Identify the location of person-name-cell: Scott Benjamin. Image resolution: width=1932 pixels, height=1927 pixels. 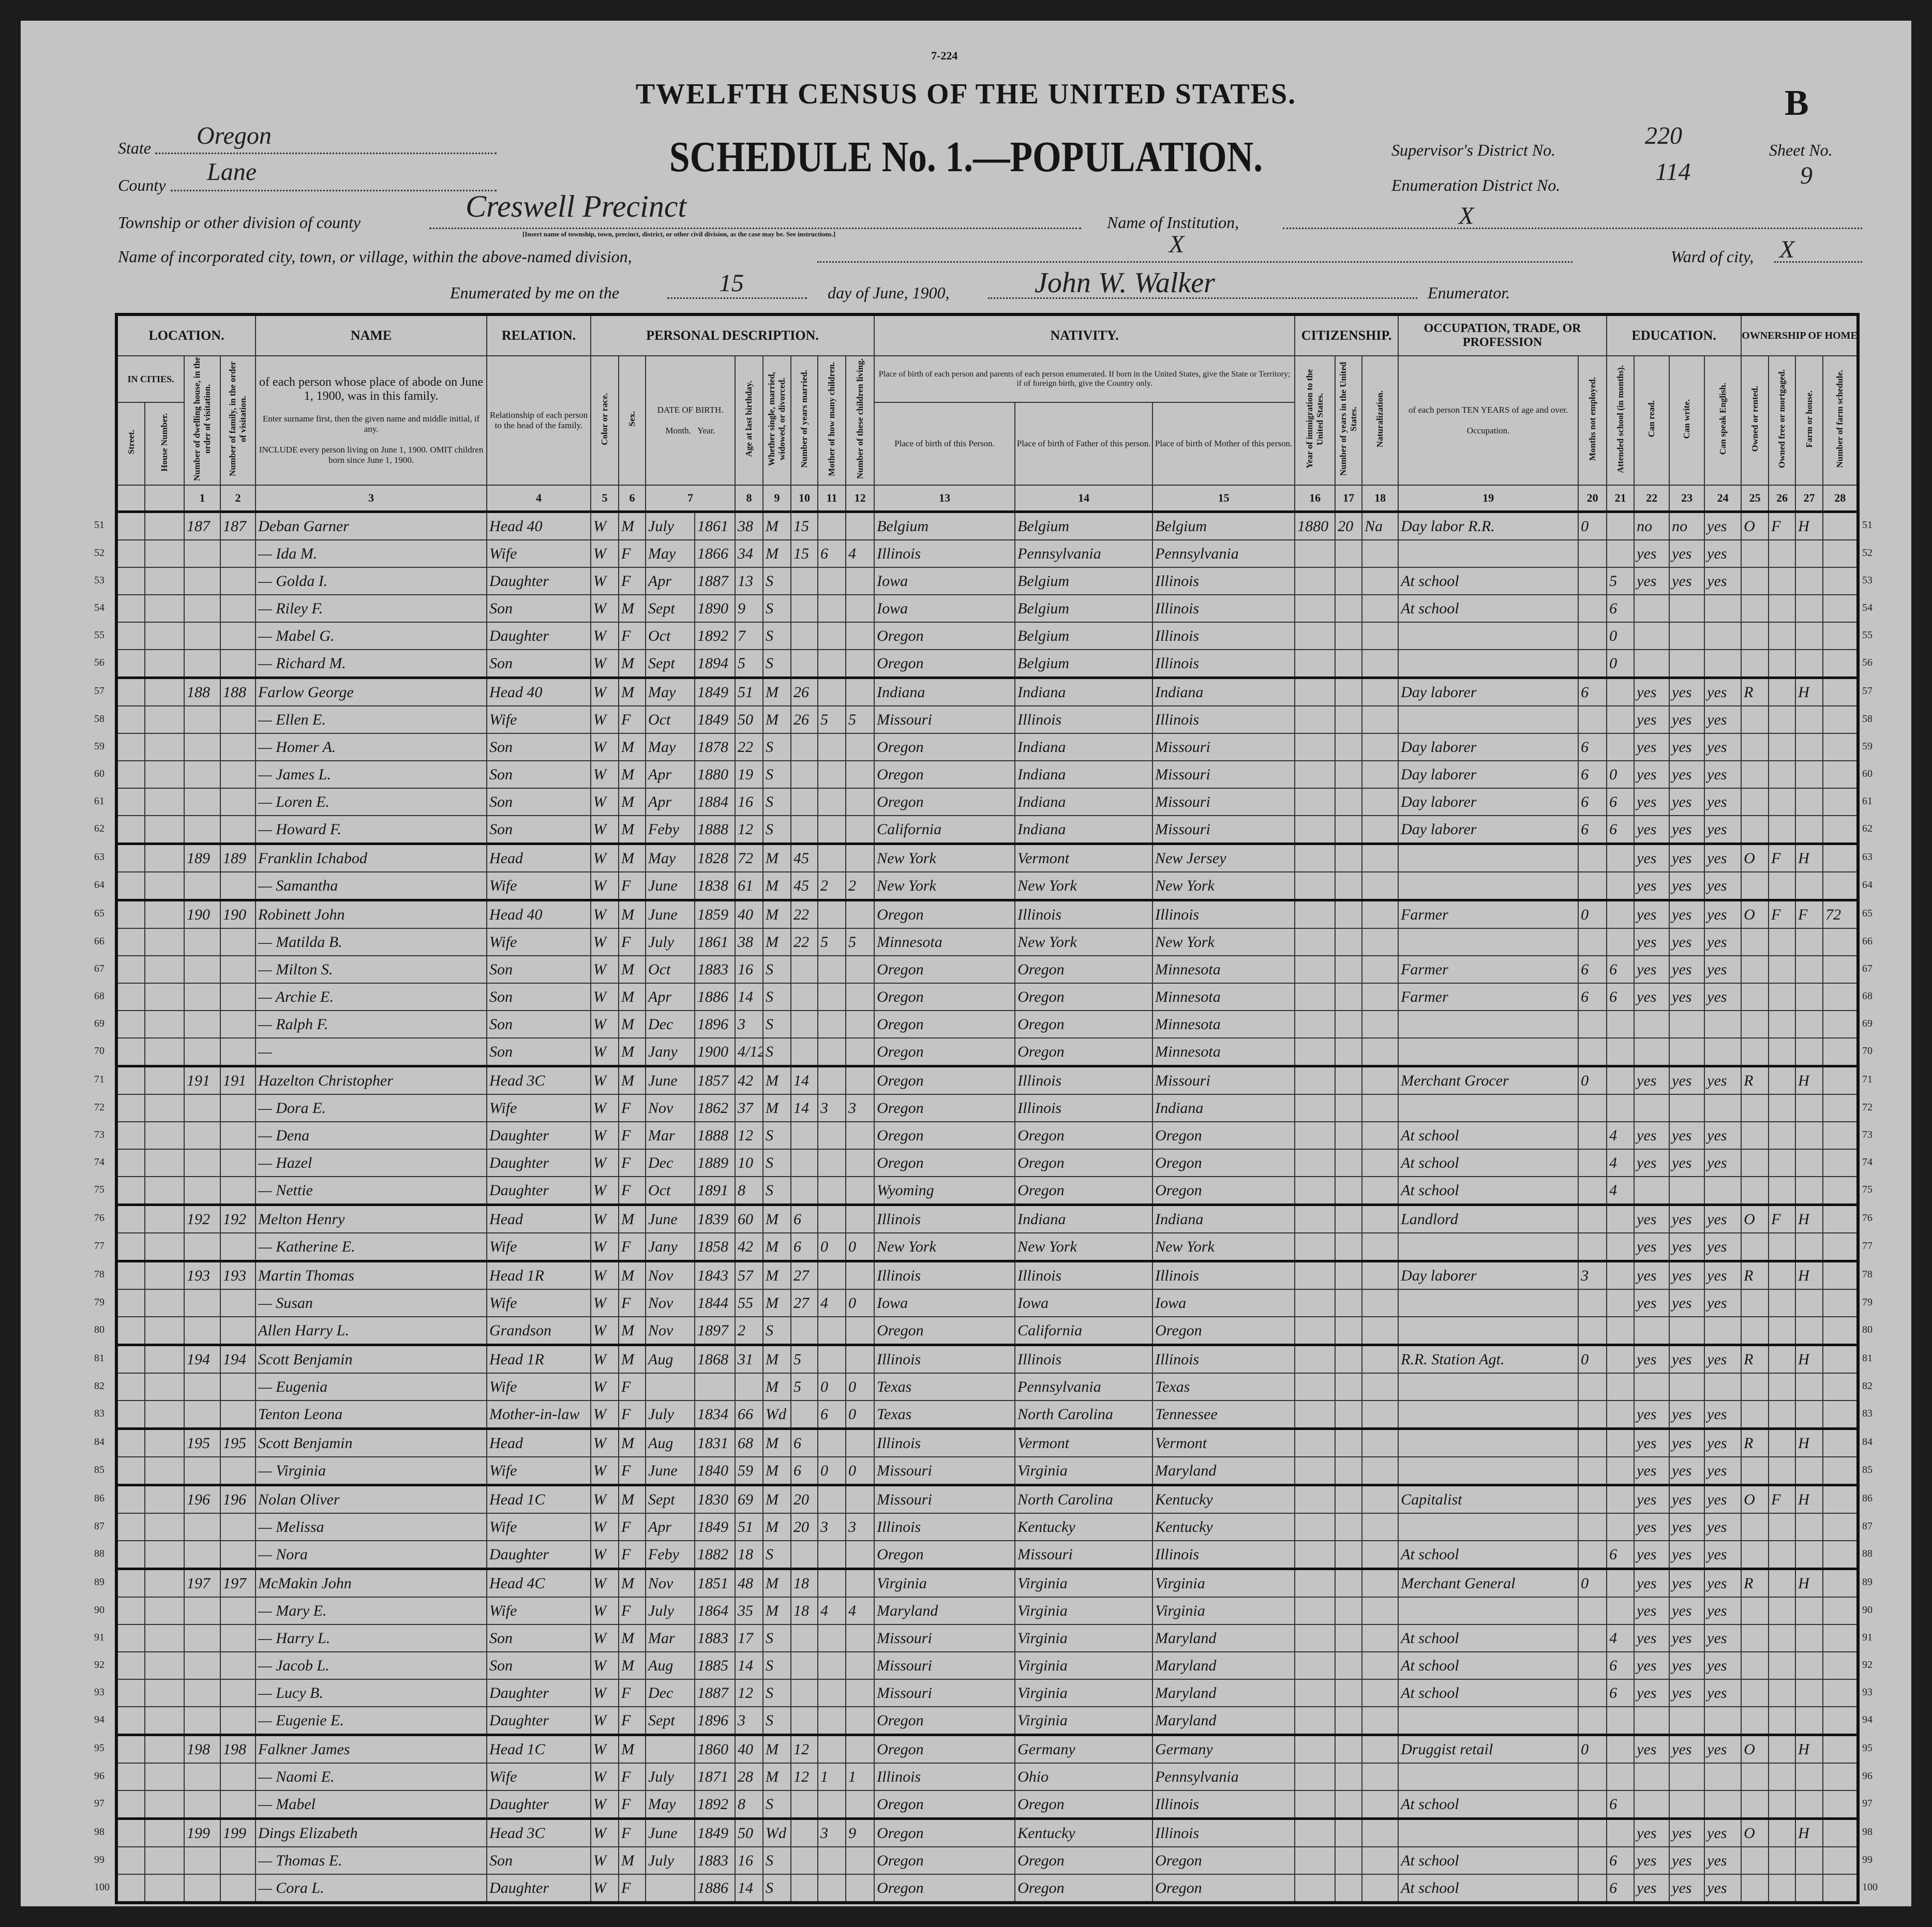
(371, 1442).